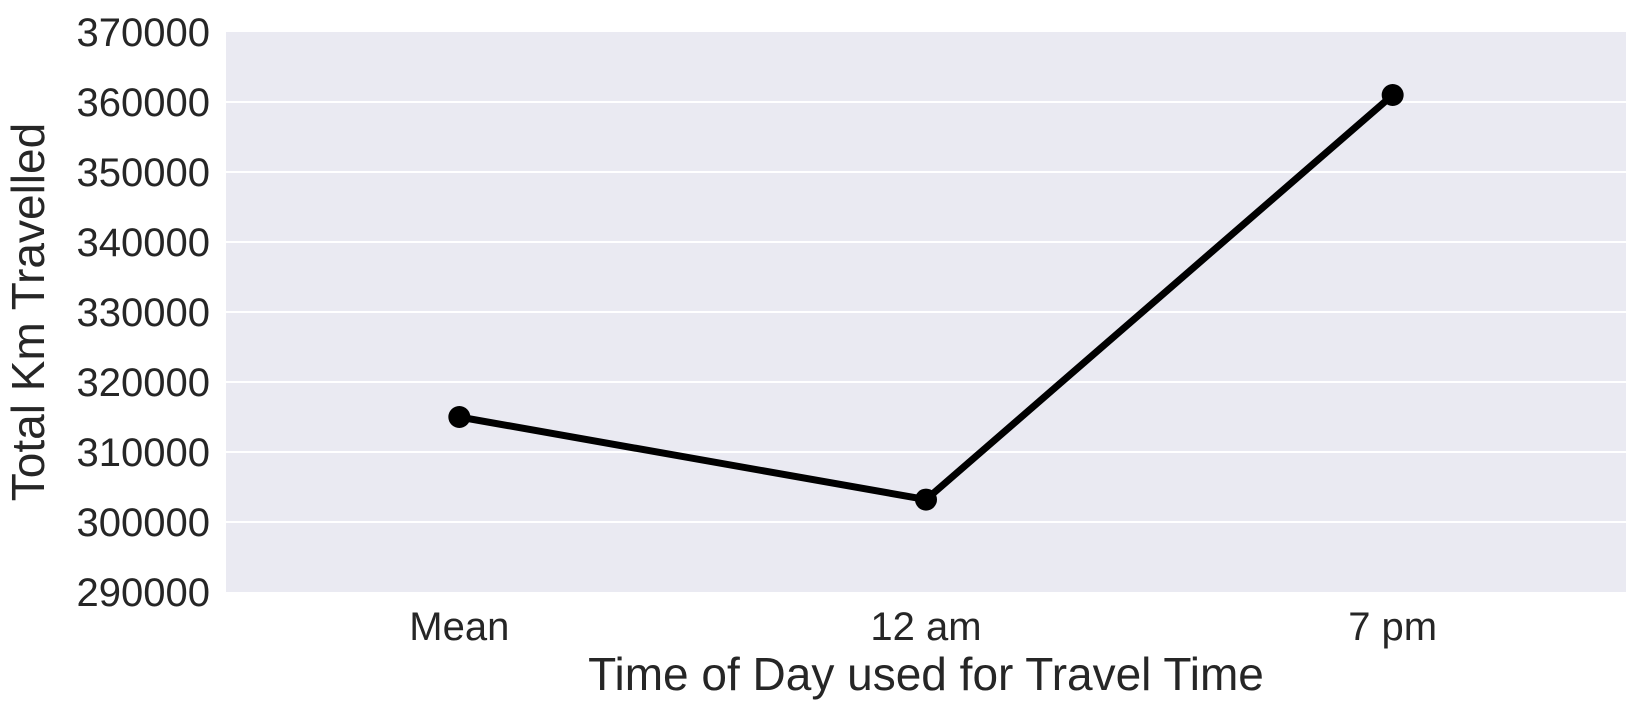  What do you see at coordinates (143, 593) in the screenshot?
I see `y-tick-label: 290000` at bounding box center [143, 593].